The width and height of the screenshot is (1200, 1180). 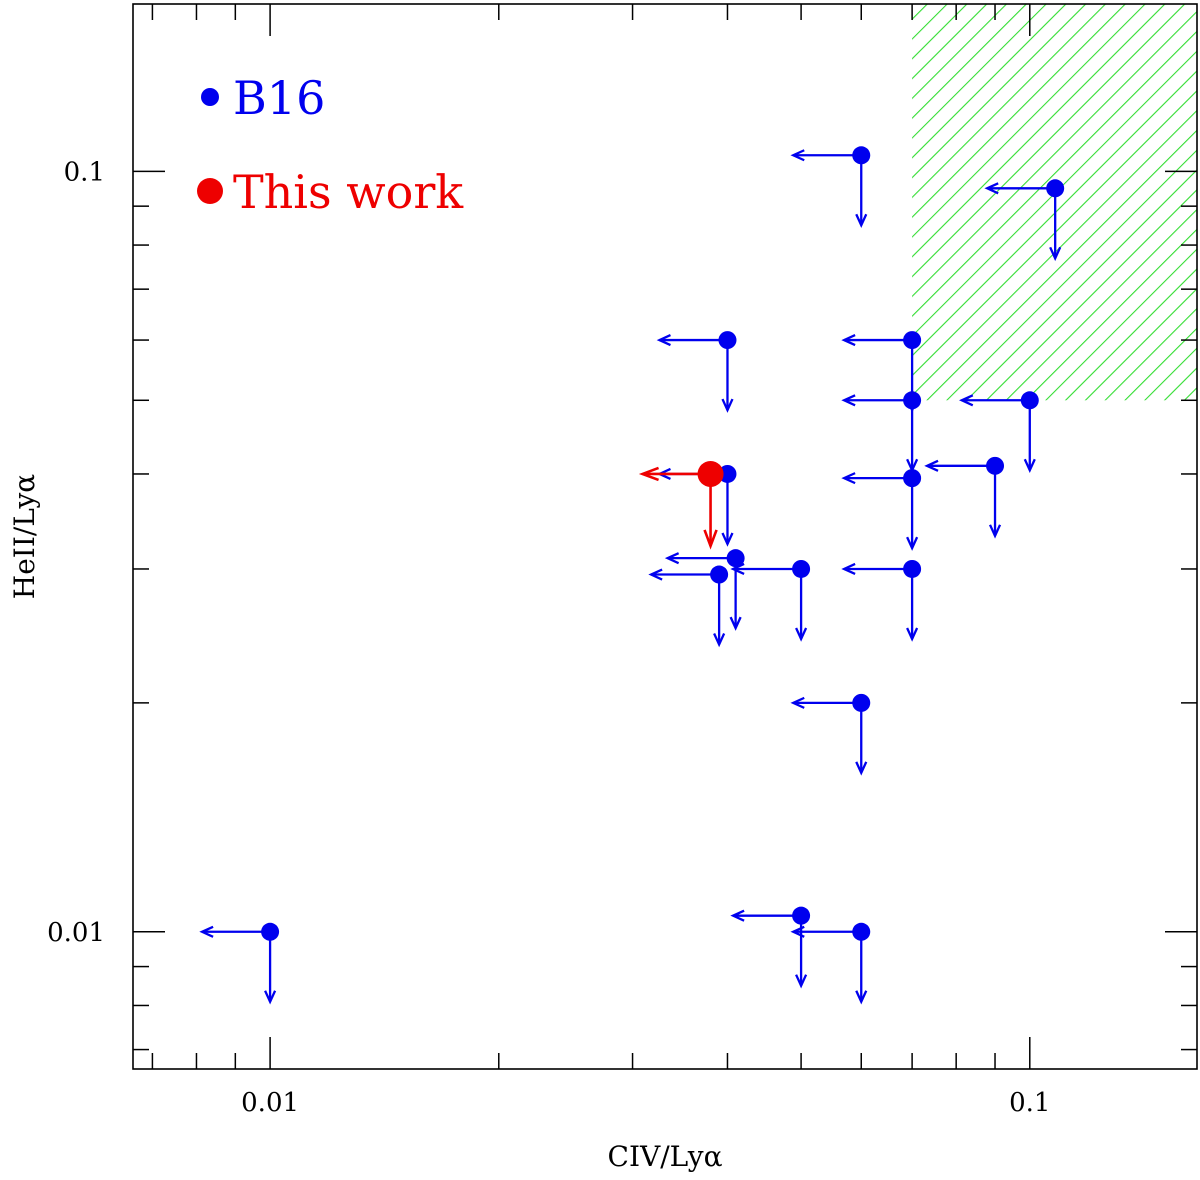 What do you see at coordinates (1029, 1103) in the screenshot?
I see `x-tick-label: 0.1` at bounding box center [1029, 1103].